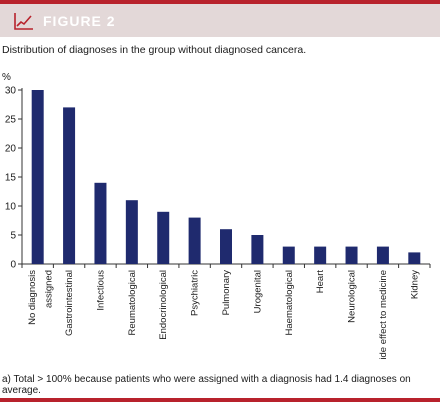 The height and width of the screenshot is (404, 440). I want to click on x-category-label: Urogenital, so click(257, 291).